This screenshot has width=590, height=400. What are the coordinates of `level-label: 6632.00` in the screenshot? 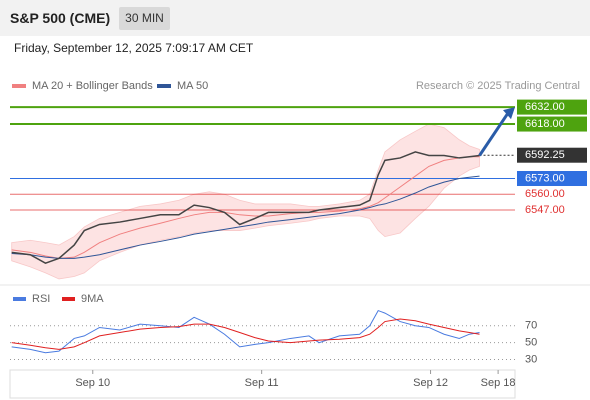 It's located at (545, 107).